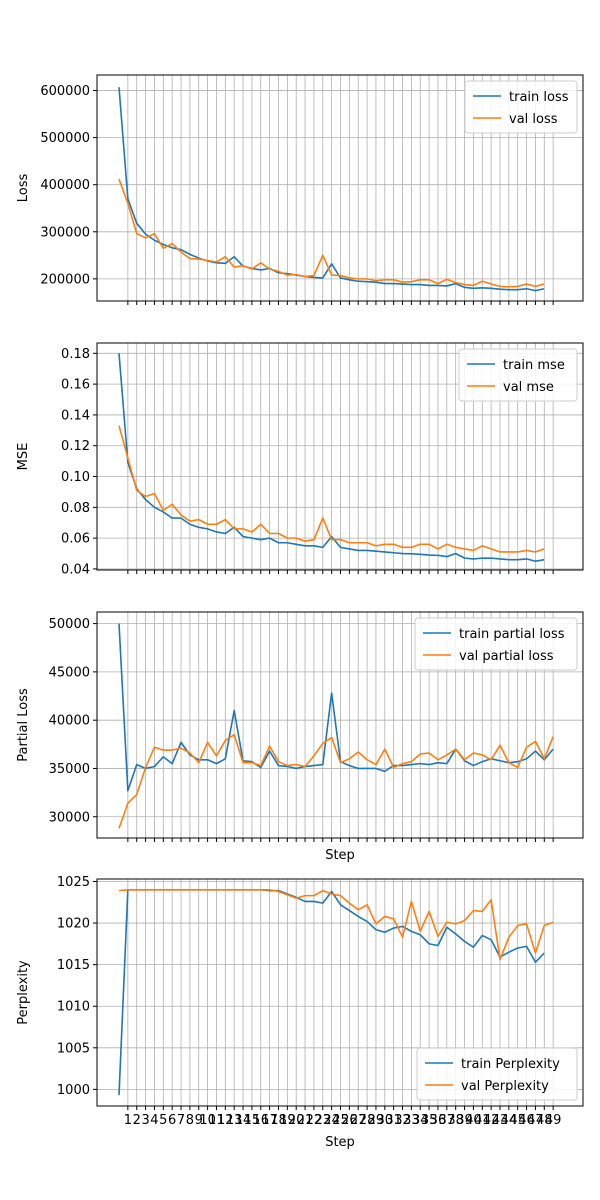 The width and height of the screenshot is (600, 1200). Describe the element at coordinates (234, 1120) in the screenshot. I see `x-tick-label: 13` at that location.